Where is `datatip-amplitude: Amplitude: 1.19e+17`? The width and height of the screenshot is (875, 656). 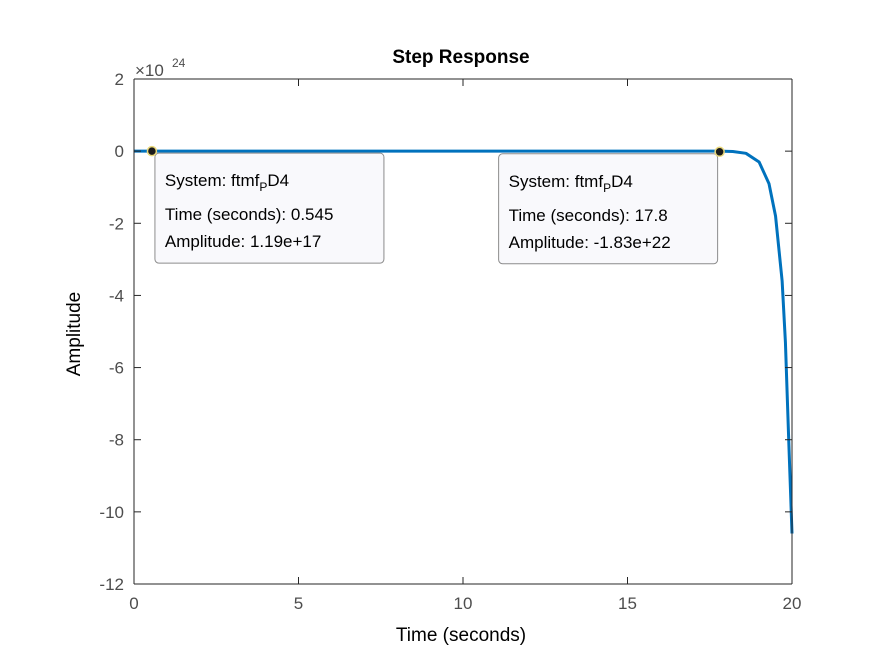
datatip-amplitude: Amplitude: 1.19e+17 is located at coordinates (243, 241).